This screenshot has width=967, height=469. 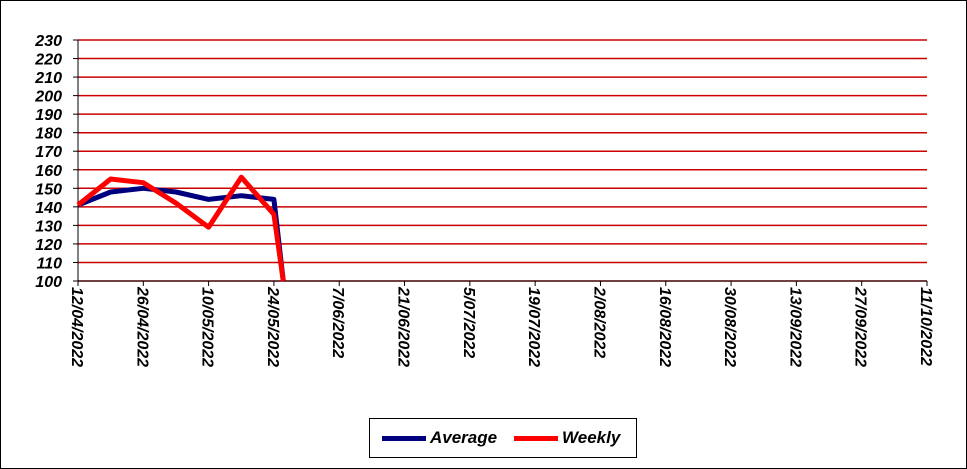 I want to click on y-tick-label-210: 210, so click(x=48, y=78).